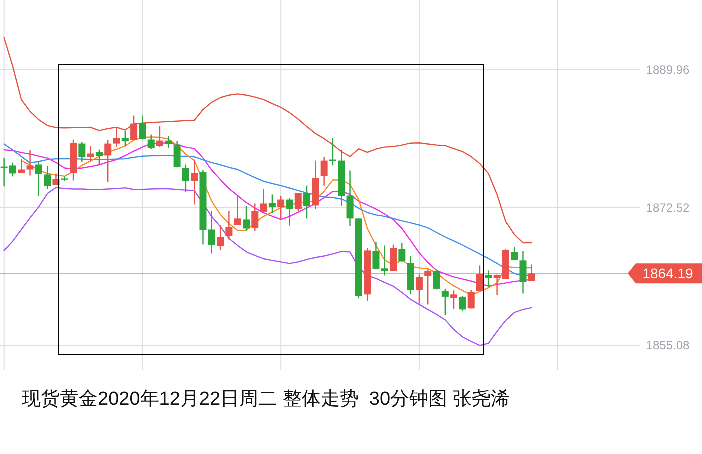 The image size is (702, 454). What do you see at coordinates (668, 207) in the screenshot?
I see `y-tick-label: 1872.52` at bounding box center [668, 207].